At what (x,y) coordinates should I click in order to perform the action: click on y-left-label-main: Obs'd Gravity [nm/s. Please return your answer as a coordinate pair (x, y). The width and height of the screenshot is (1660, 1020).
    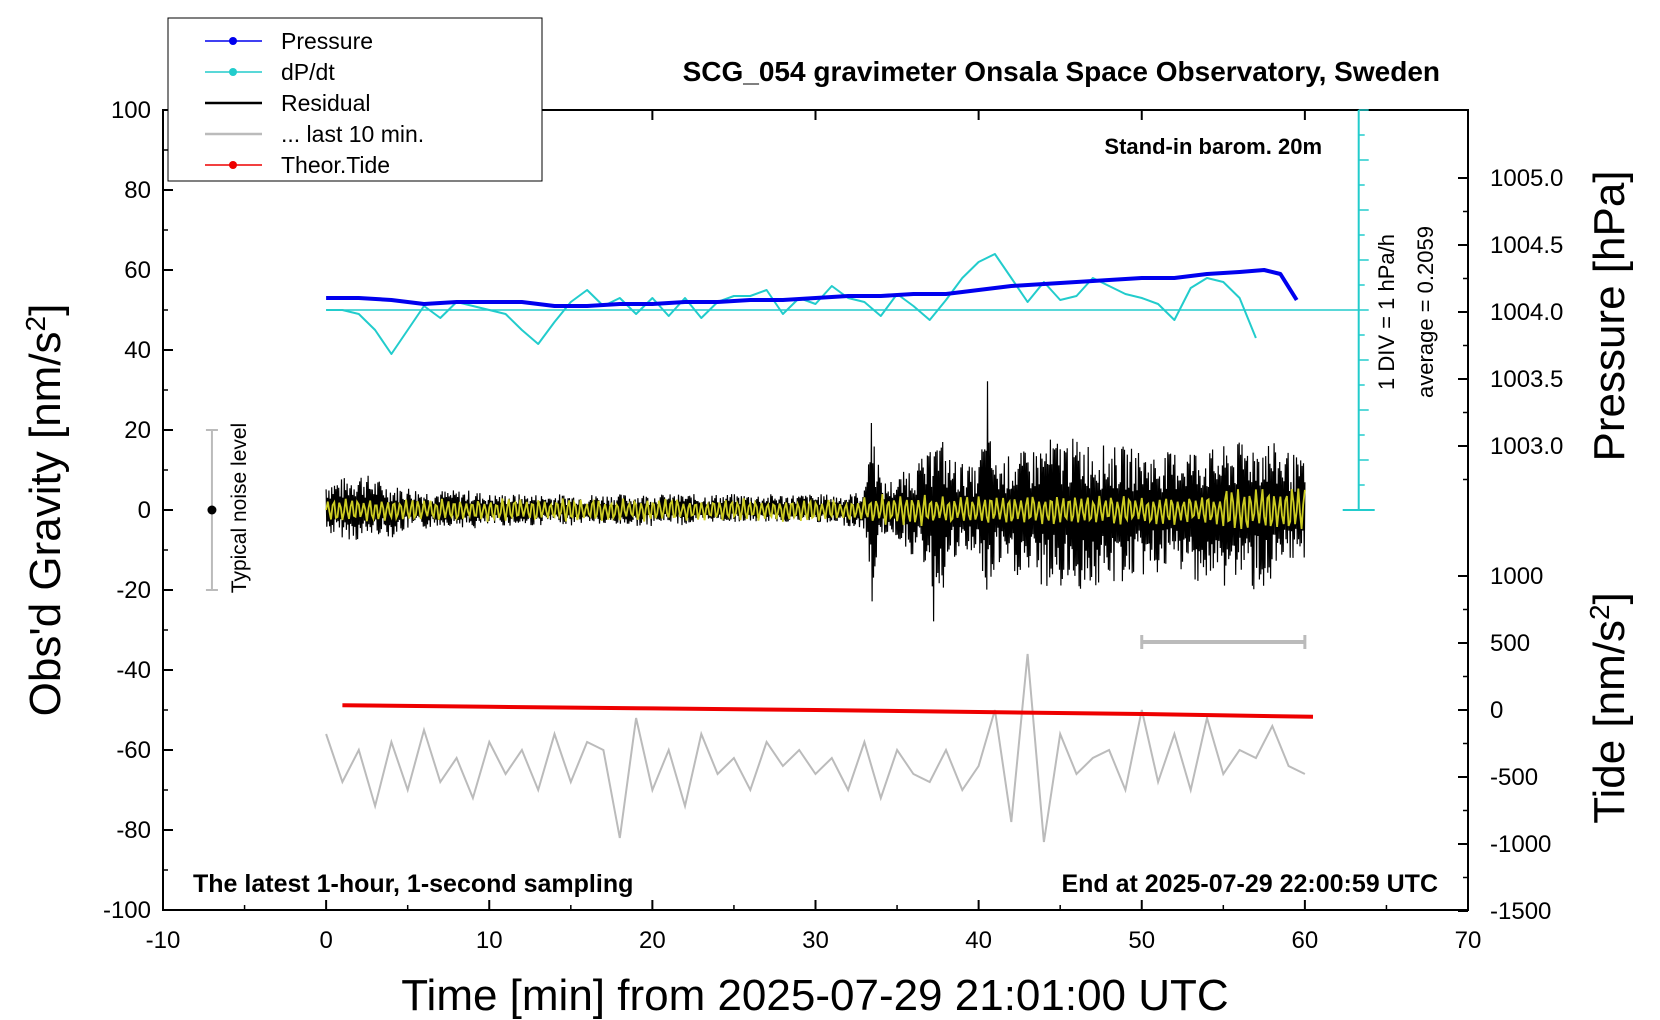
    Looking at the image, I should click on (45, 523).